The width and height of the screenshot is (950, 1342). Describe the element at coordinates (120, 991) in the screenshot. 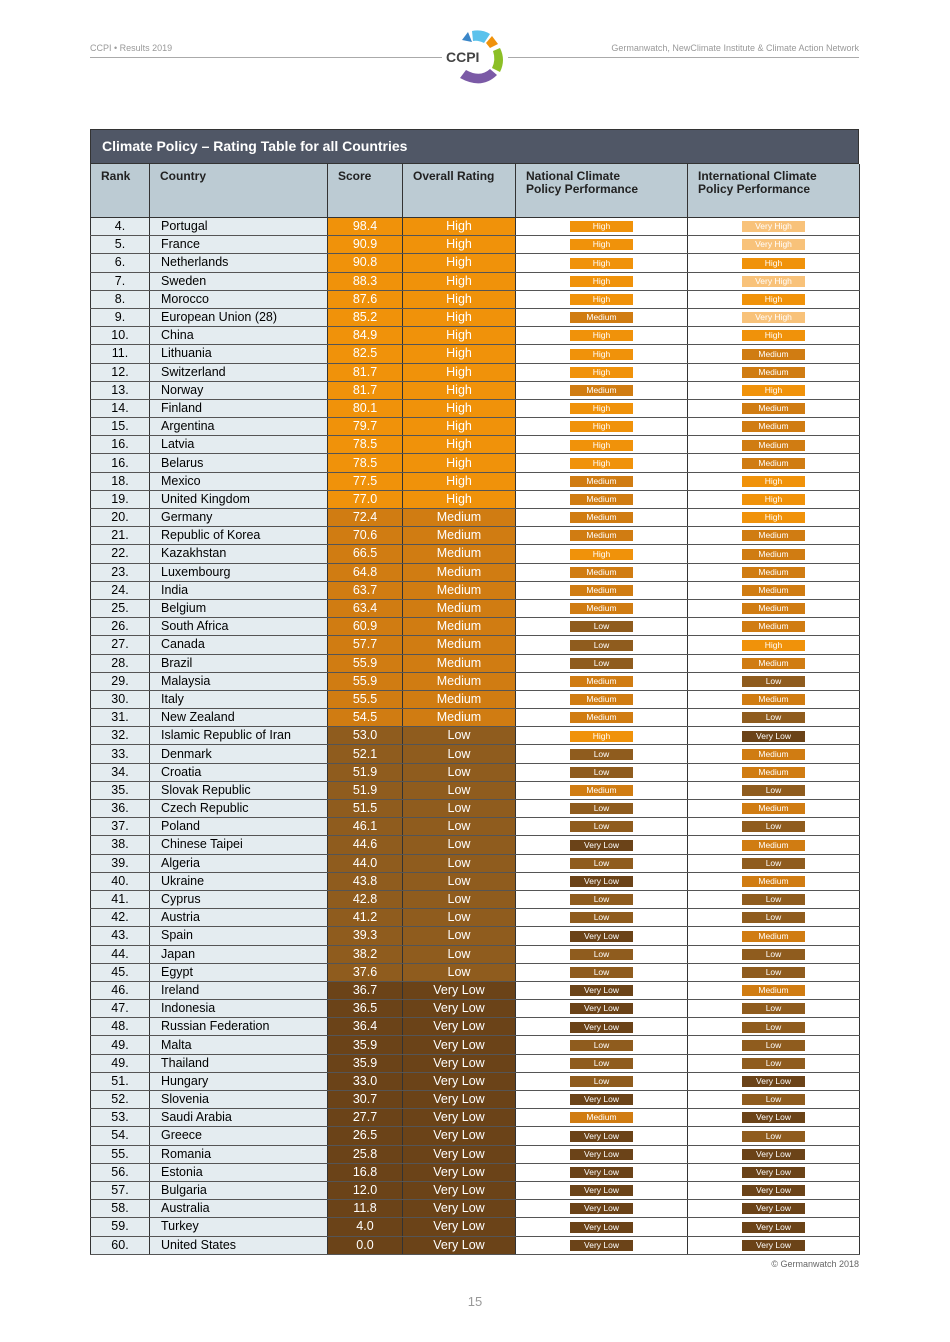

I see `rank: 46.` at that location.